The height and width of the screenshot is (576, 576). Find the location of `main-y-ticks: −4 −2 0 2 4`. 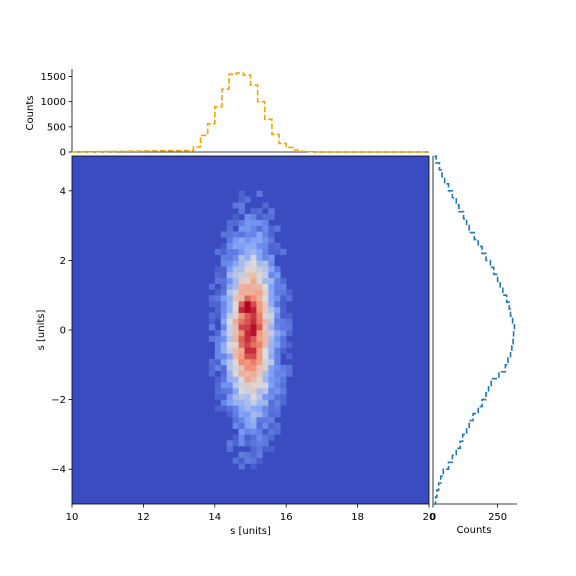

main-y-ticks: −4 −2 0 2 4 is located at coordinates (61, 331).